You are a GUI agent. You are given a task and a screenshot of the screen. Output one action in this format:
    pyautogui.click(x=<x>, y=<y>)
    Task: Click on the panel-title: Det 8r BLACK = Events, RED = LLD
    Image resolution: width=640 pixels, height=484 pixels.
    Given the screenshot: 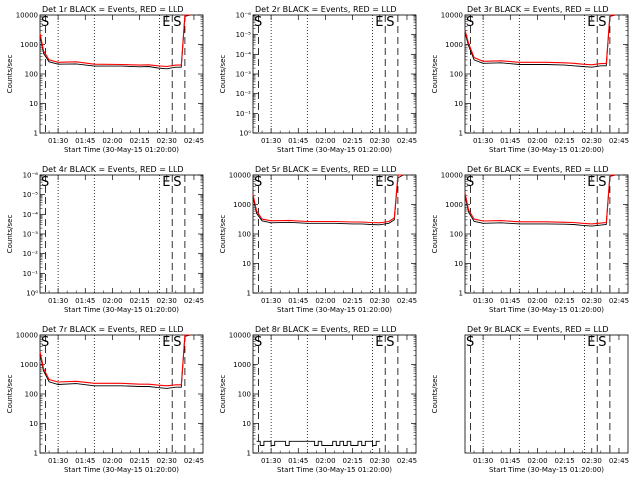 What is the action you would take?
    pyautogui.click(x=326, y=329)
    